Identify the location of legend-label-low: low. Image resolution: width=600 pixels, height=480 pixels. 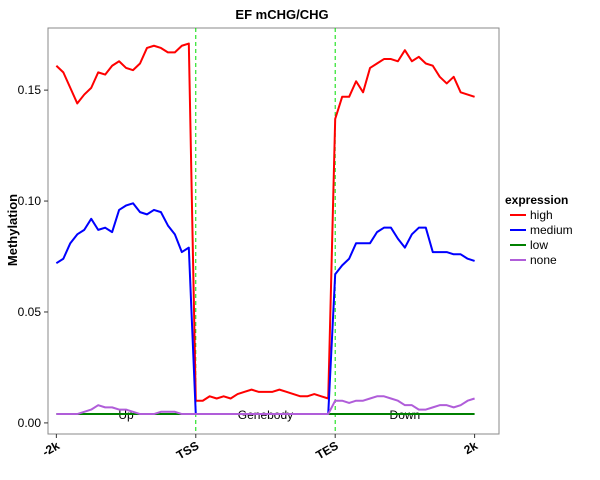
(539, 245).